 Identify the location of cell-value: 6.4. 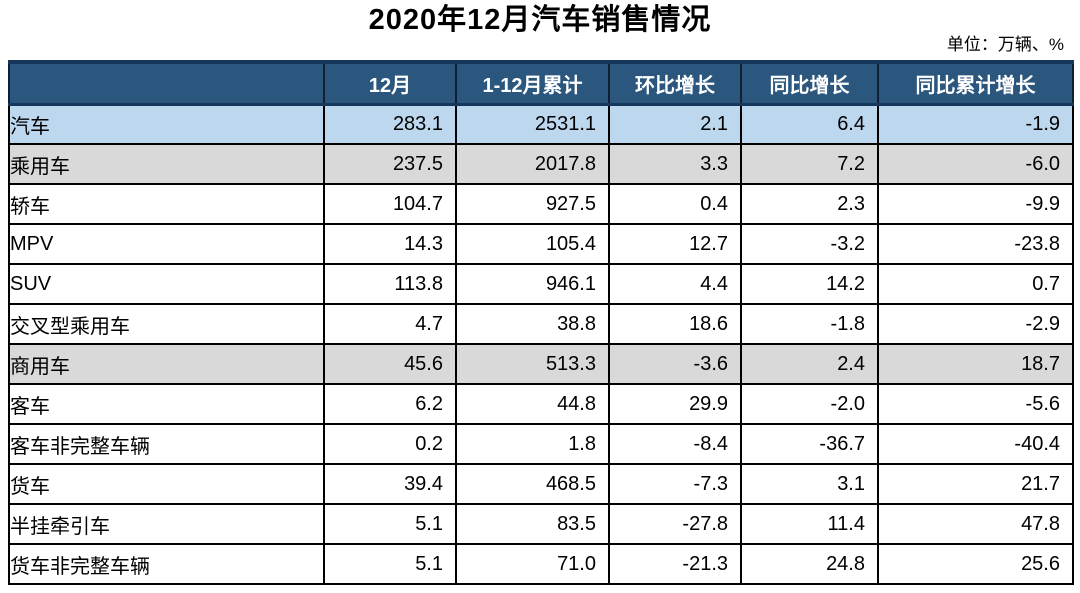
(809, 124).